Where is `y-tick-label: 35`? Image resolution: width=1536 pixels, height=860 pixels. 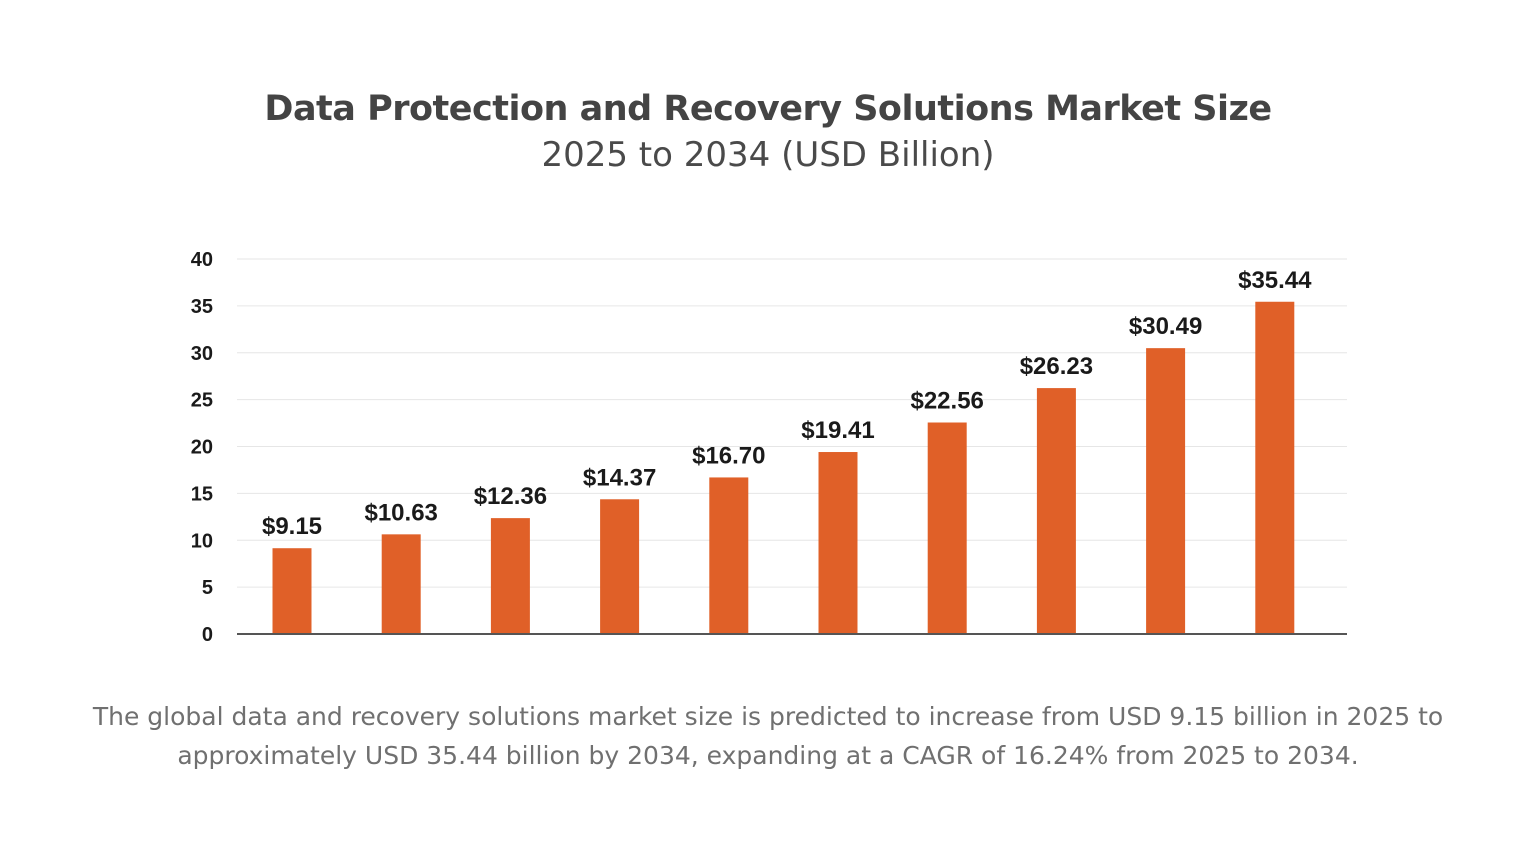
y-tick-label: 35 is located at coordinates (202, 307).